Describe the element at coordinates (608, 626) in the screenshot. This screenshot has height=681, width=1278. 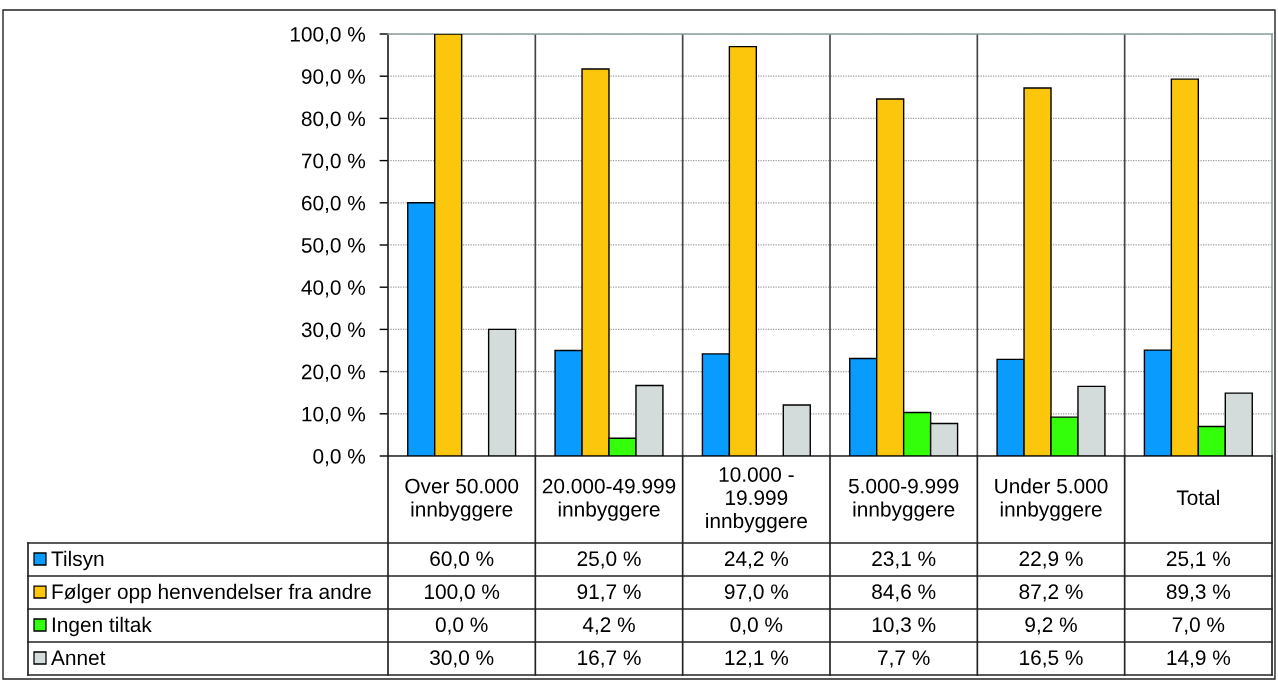
I see `data-label: 4,2 %` at that location.